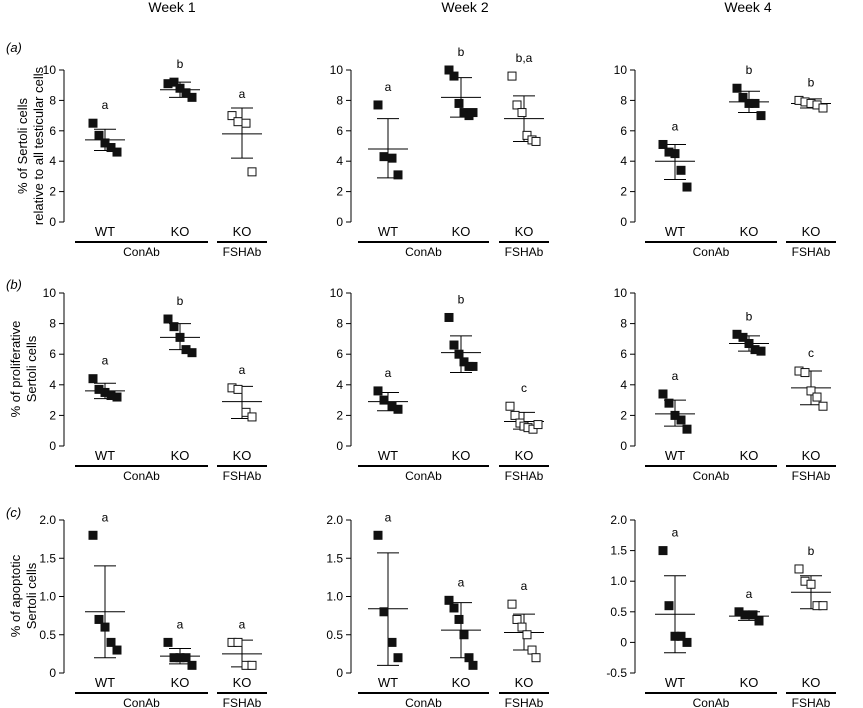 This screenshot has width=863, height=708. I want to click on ylabel-a-line-2: relative to all testicular cells, so click(38, 145).